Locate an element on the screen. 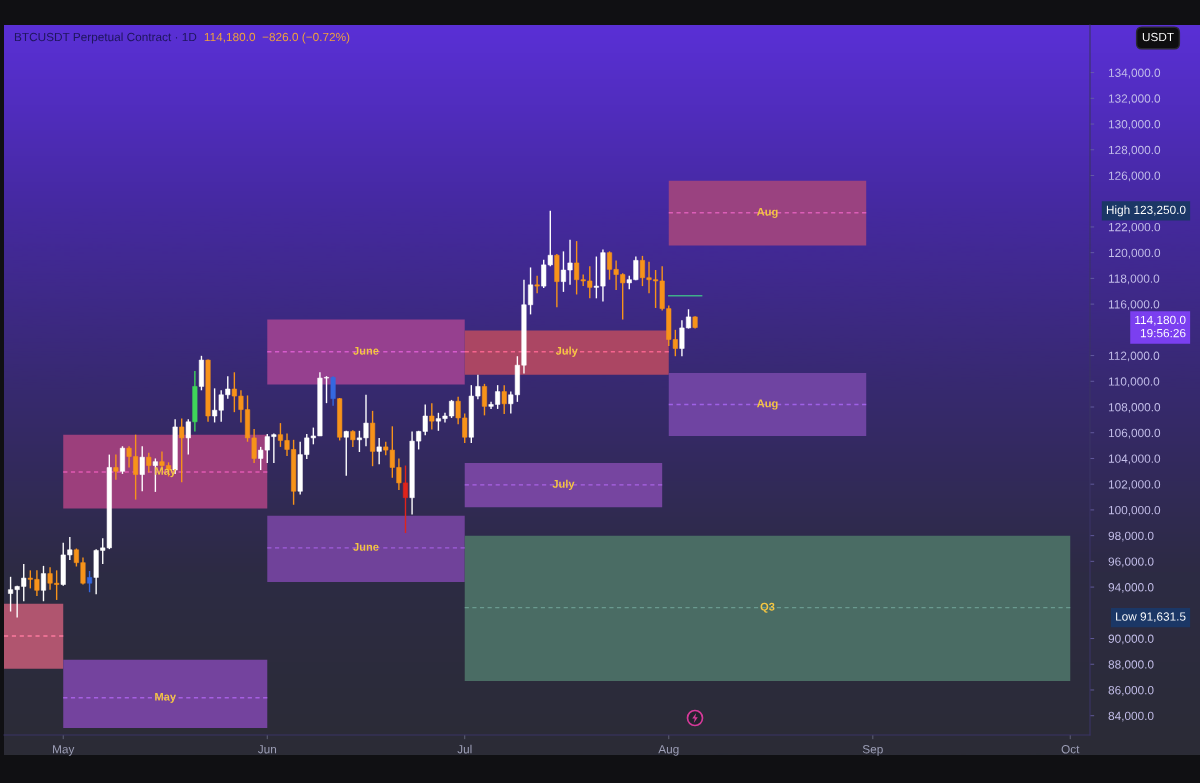  text: BTCUSDT Perpetual Contract · 1D is located at coordinates (105, 38).